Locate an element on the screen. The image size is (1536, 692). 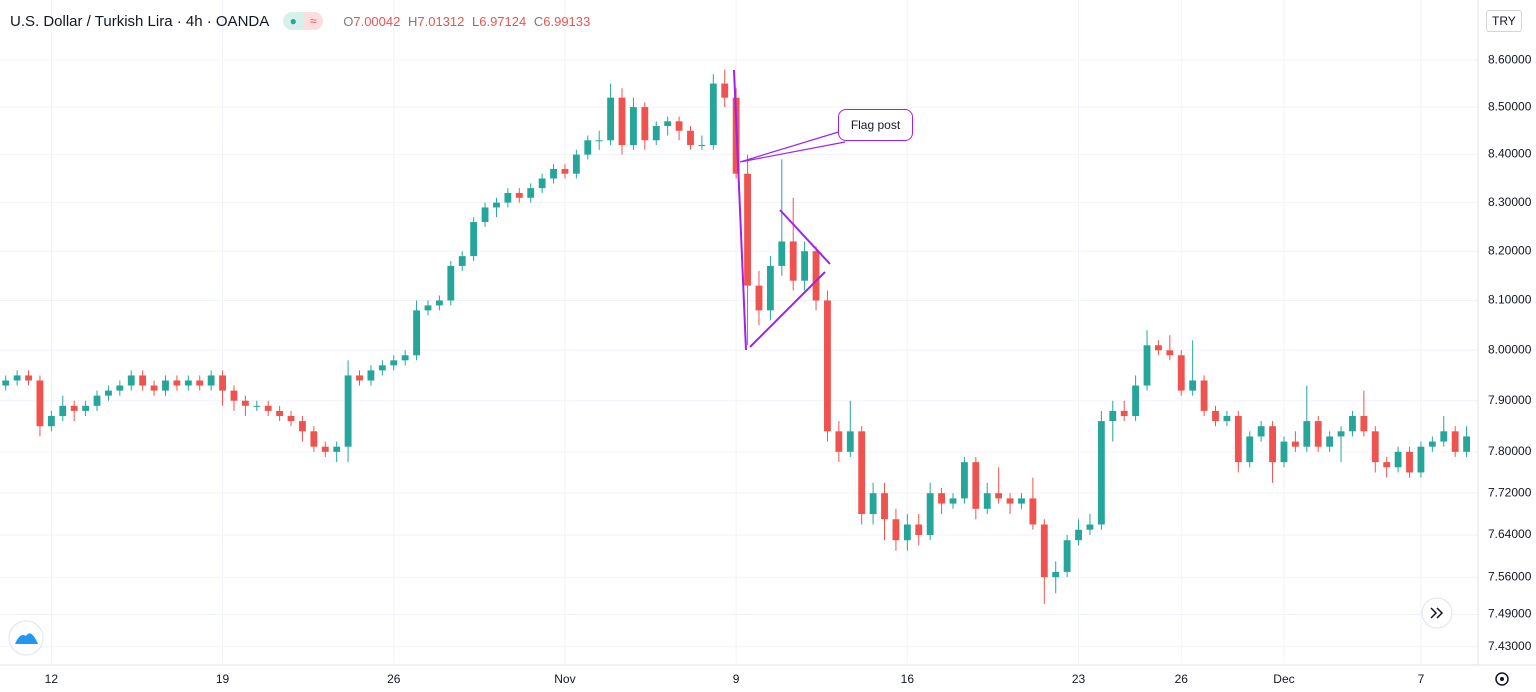
x-tick-label: 9 is located at coordinates (736, 679).